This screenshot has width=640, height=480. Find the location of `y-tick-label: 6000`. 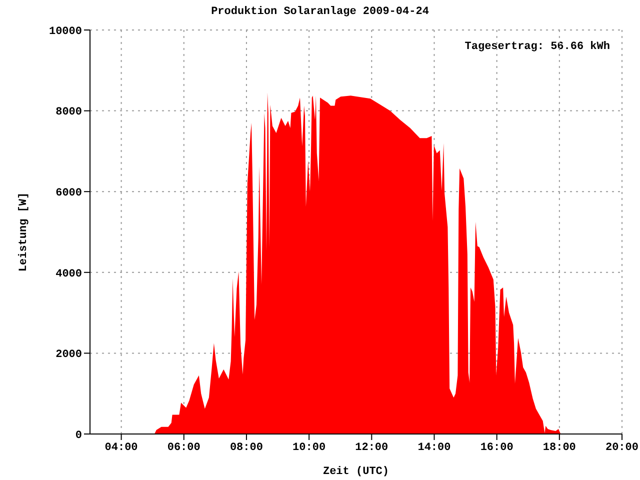

y-tick-label: 6000 is located at coordinates (69, 194).